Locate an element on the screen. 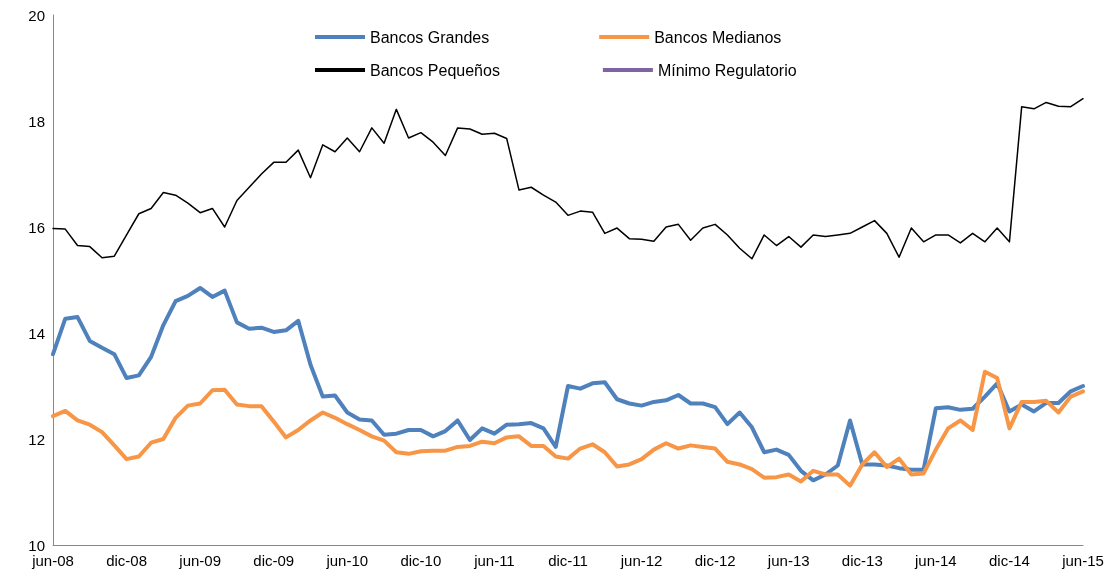  x-tick-label: dic-13 is located at coordinates (862, 560).